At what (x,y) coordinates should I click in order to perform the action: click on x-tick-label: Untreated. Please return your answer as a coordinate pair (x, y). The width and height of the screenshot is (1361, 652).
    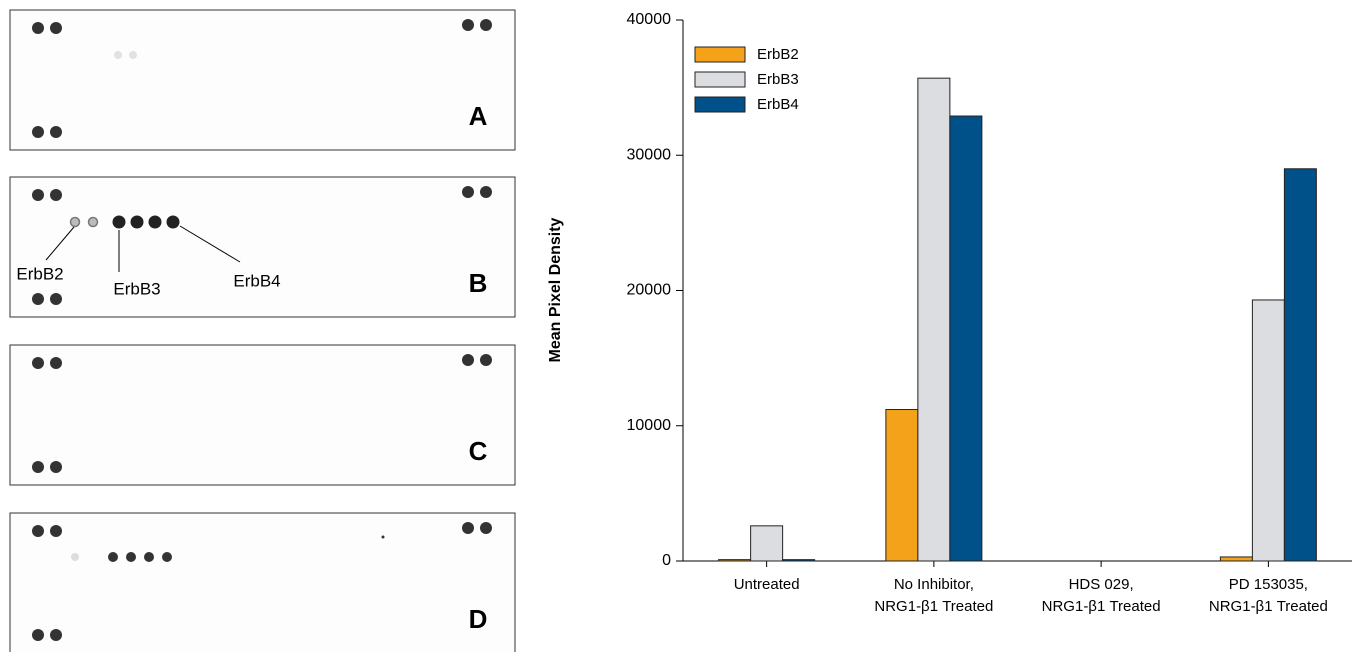
    Looking at the image, I should click on (767, 584).